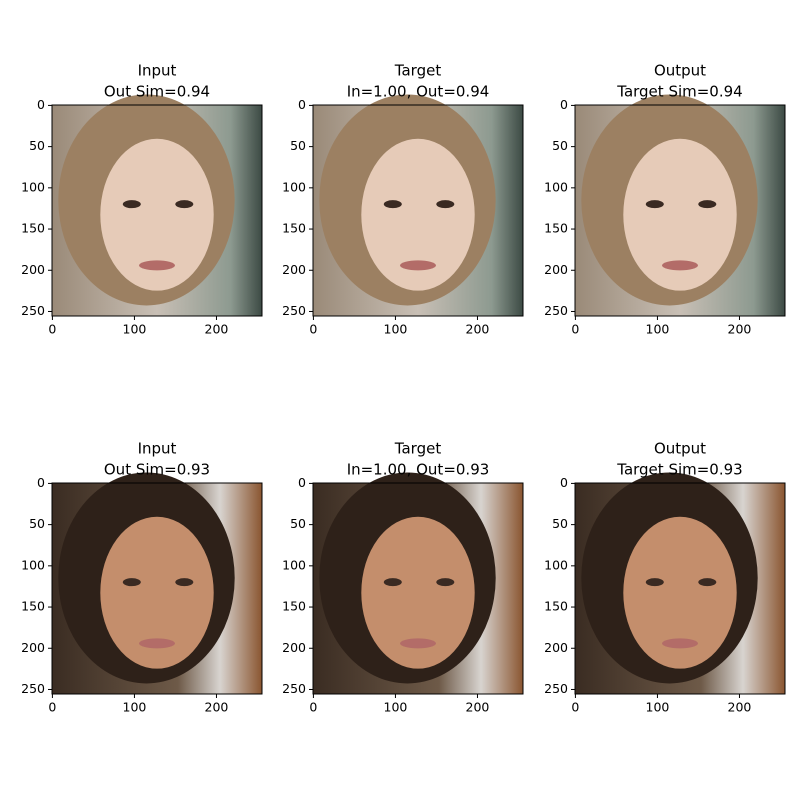  I want to click on panel-subtitle: In=1.00, Out=0.93, so click(418, 470).